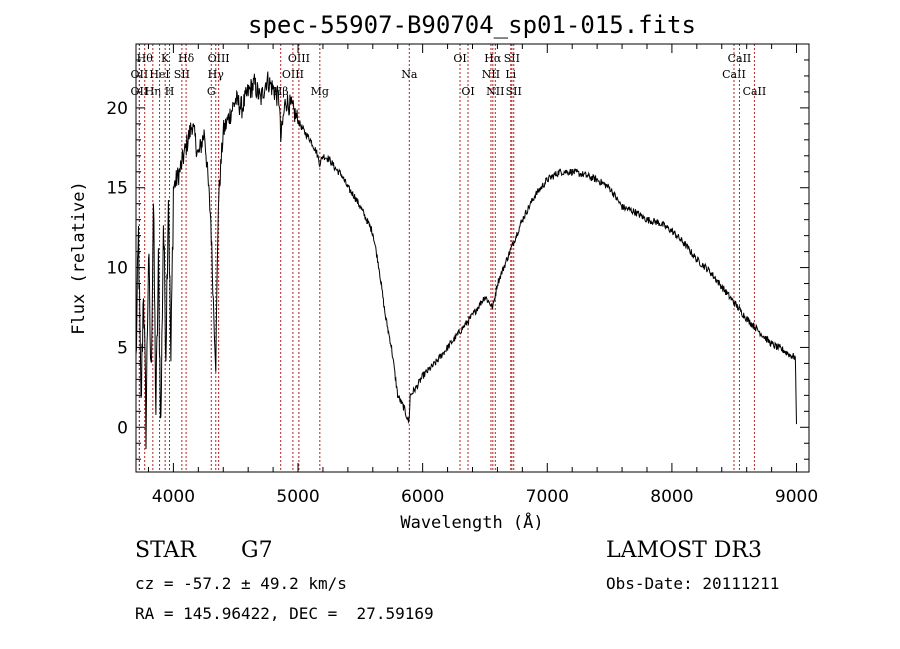 Image resolution: width=900 pixels, height=649 pixels. What do you see at coordinates (471, 522) in the screenshot?
I see `x-axis-label: Wavelength (Å)` at bounding box center [471, 522].